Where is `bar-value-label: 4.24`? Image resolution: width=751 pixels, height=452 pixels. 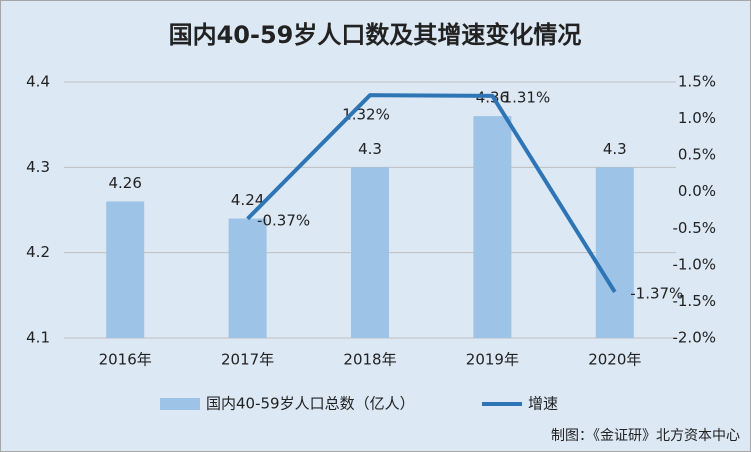
bar-value-label: 4.24 is located at coordinates (247, 200).